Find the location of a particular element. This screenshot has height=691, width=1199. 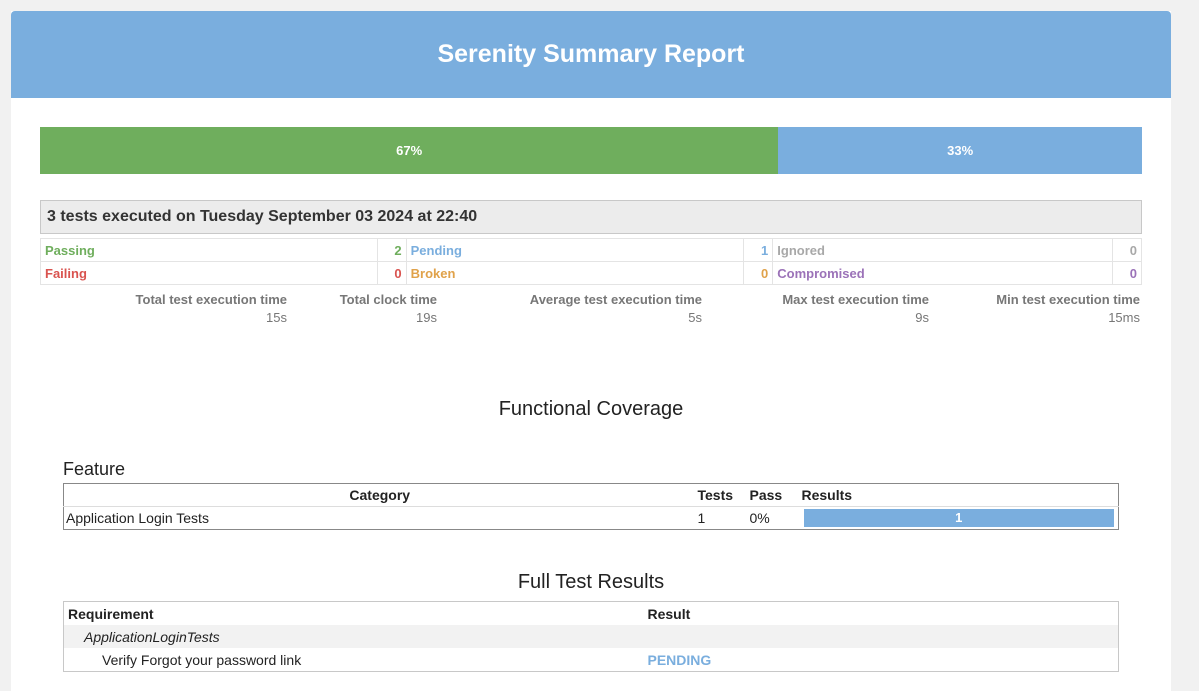

time-value: 15ms is located at coordinates (1124, 317).